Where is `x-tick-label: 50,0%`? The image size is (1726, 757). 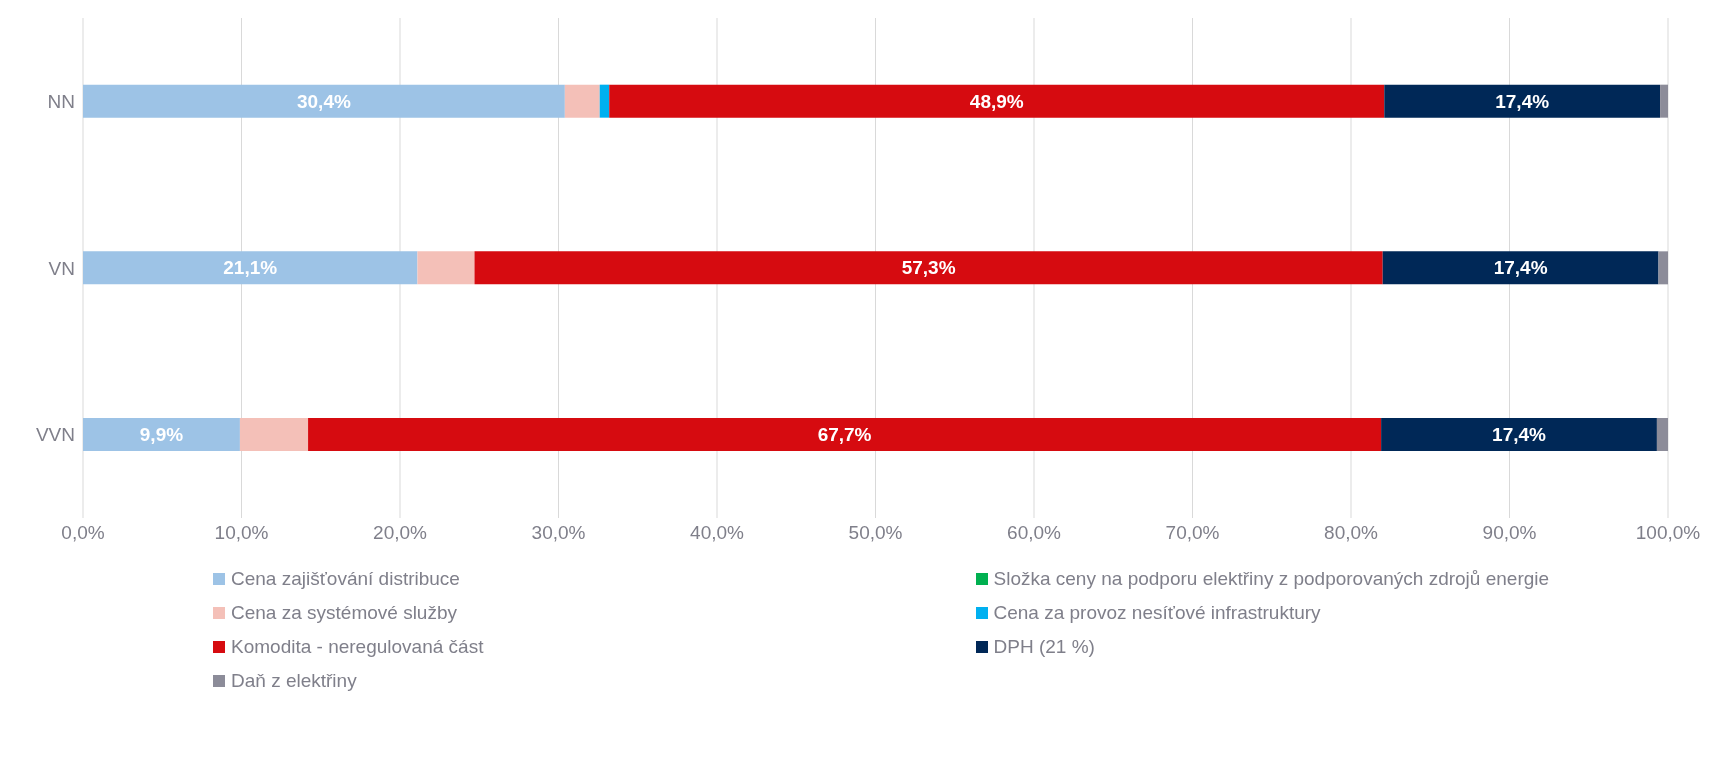 x-tick-label: 50,0% is located at coordinates (875, 533).